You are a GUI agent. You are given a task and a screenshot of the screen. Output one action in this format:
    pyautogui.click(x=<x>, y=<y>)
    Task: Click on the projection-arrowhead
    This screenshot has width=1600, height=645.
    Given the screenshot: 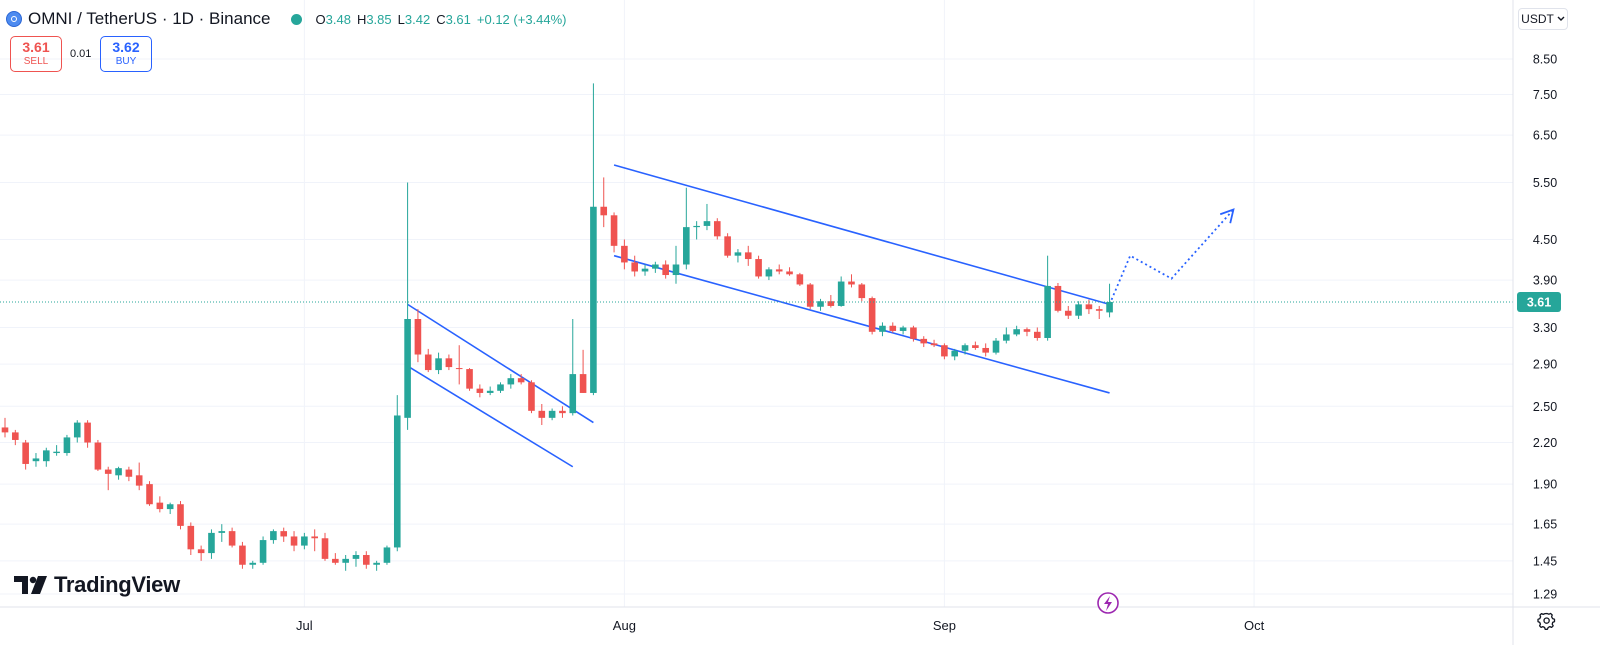 What is the action you would take?
    pyautogui.click(x=1227, y=216)
    